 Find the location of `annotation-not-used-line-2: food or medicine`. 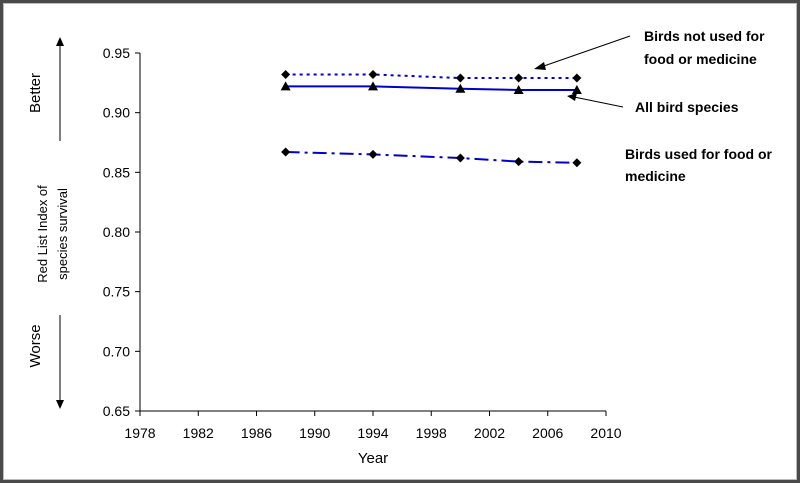

annotation-not-used-line-2: food or medicine is located at coordinates (700, 59).